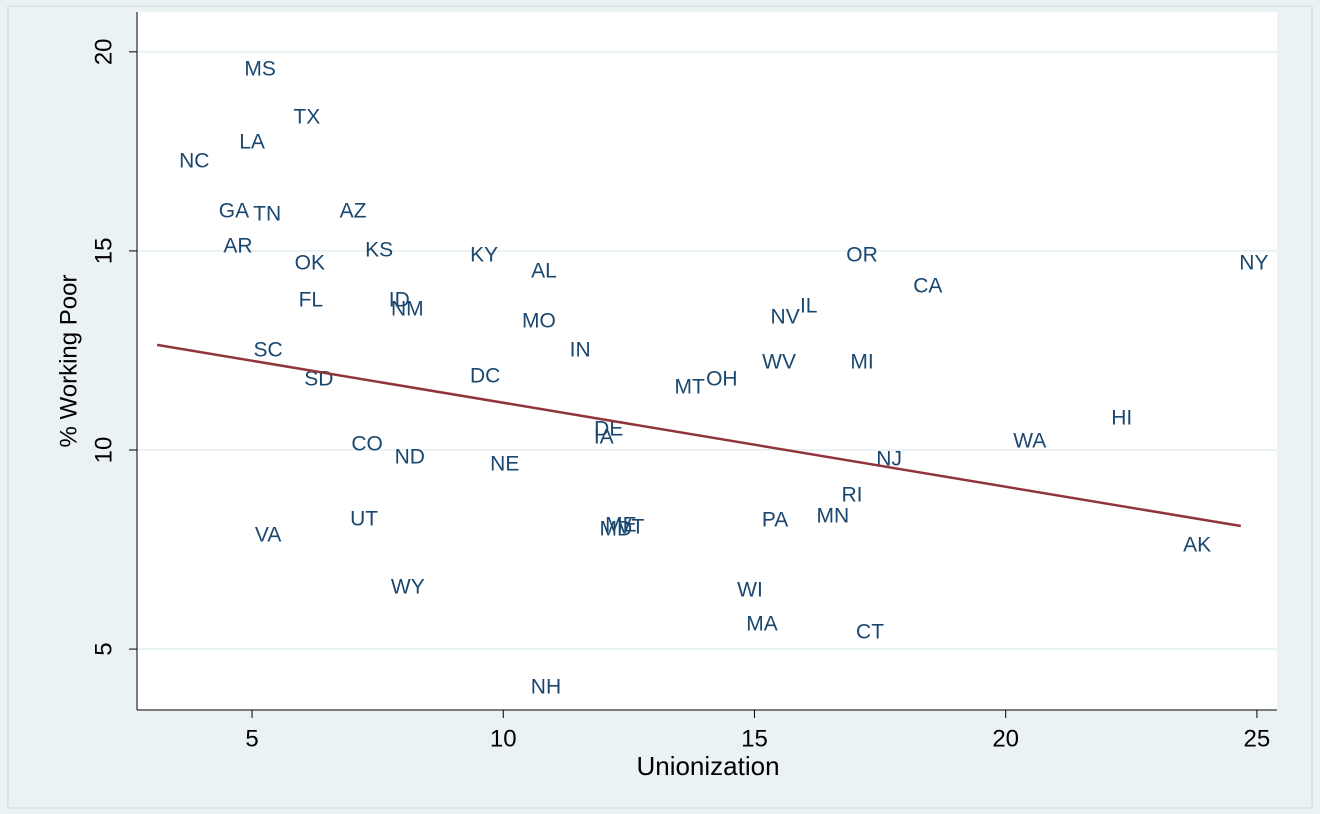 Image resolution: width=1320 pixels, height=814 pixels. Describe the element at coordinates (779, 361) in the screenshot. I see `point-label: WV` at that location.